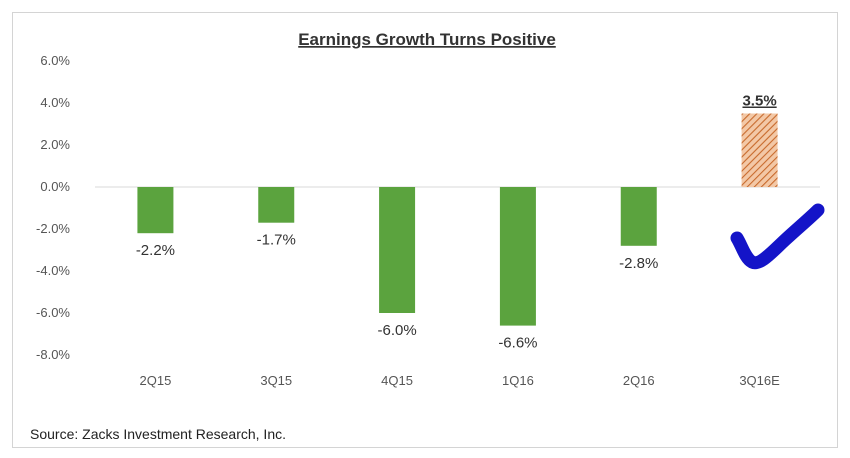 Image resolution: width=850 pixels, height=458 pixels. What do you see at coordinates (156, 380) in the screenshot?
I see `x-tick-label: 2Q15` at bounding box center [156, 380].